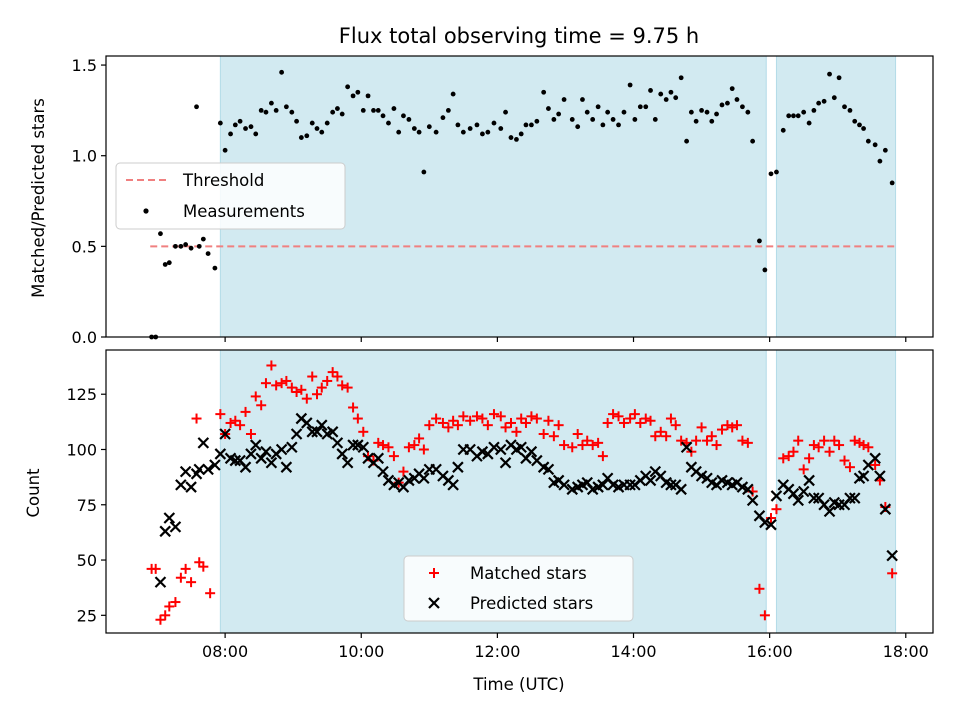 Image resolution: width=960 pixels, height=724 pixels. What do you see at coordinates (528, 573) in the screenshot?
I see `legend-matched-label: Matched stars` at bounding box center [528, 573].